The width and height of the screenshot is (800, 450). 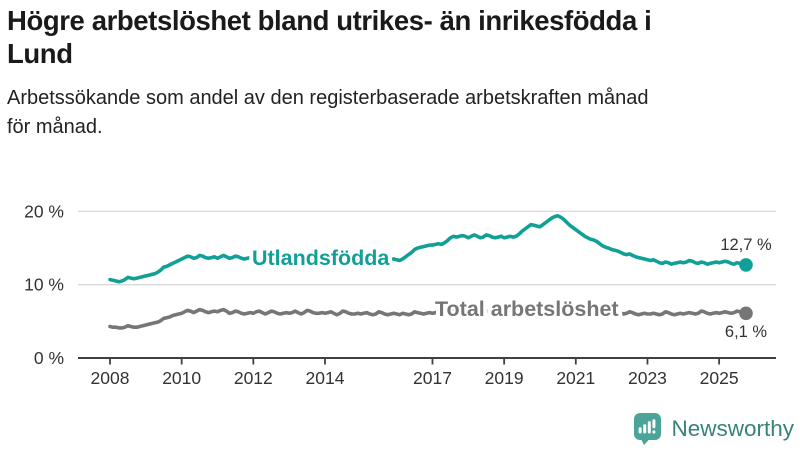 I want to click on newsworthy-brand-text: Newsworthy, so click(x=732, y=428).